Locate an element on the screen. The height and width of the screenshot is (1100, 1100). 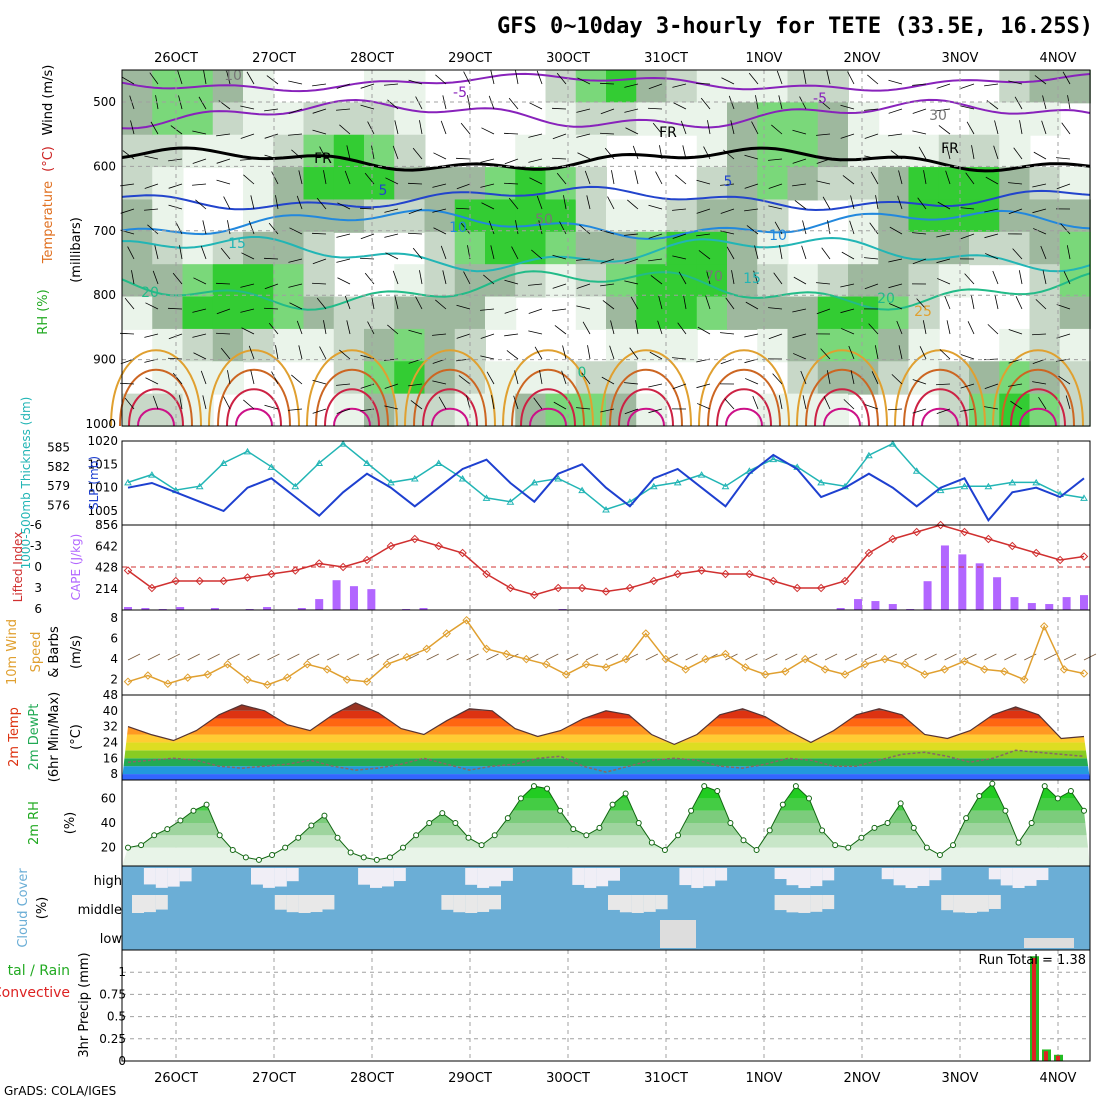
precip-convective-bar is located at coordinates (1058, 1058).